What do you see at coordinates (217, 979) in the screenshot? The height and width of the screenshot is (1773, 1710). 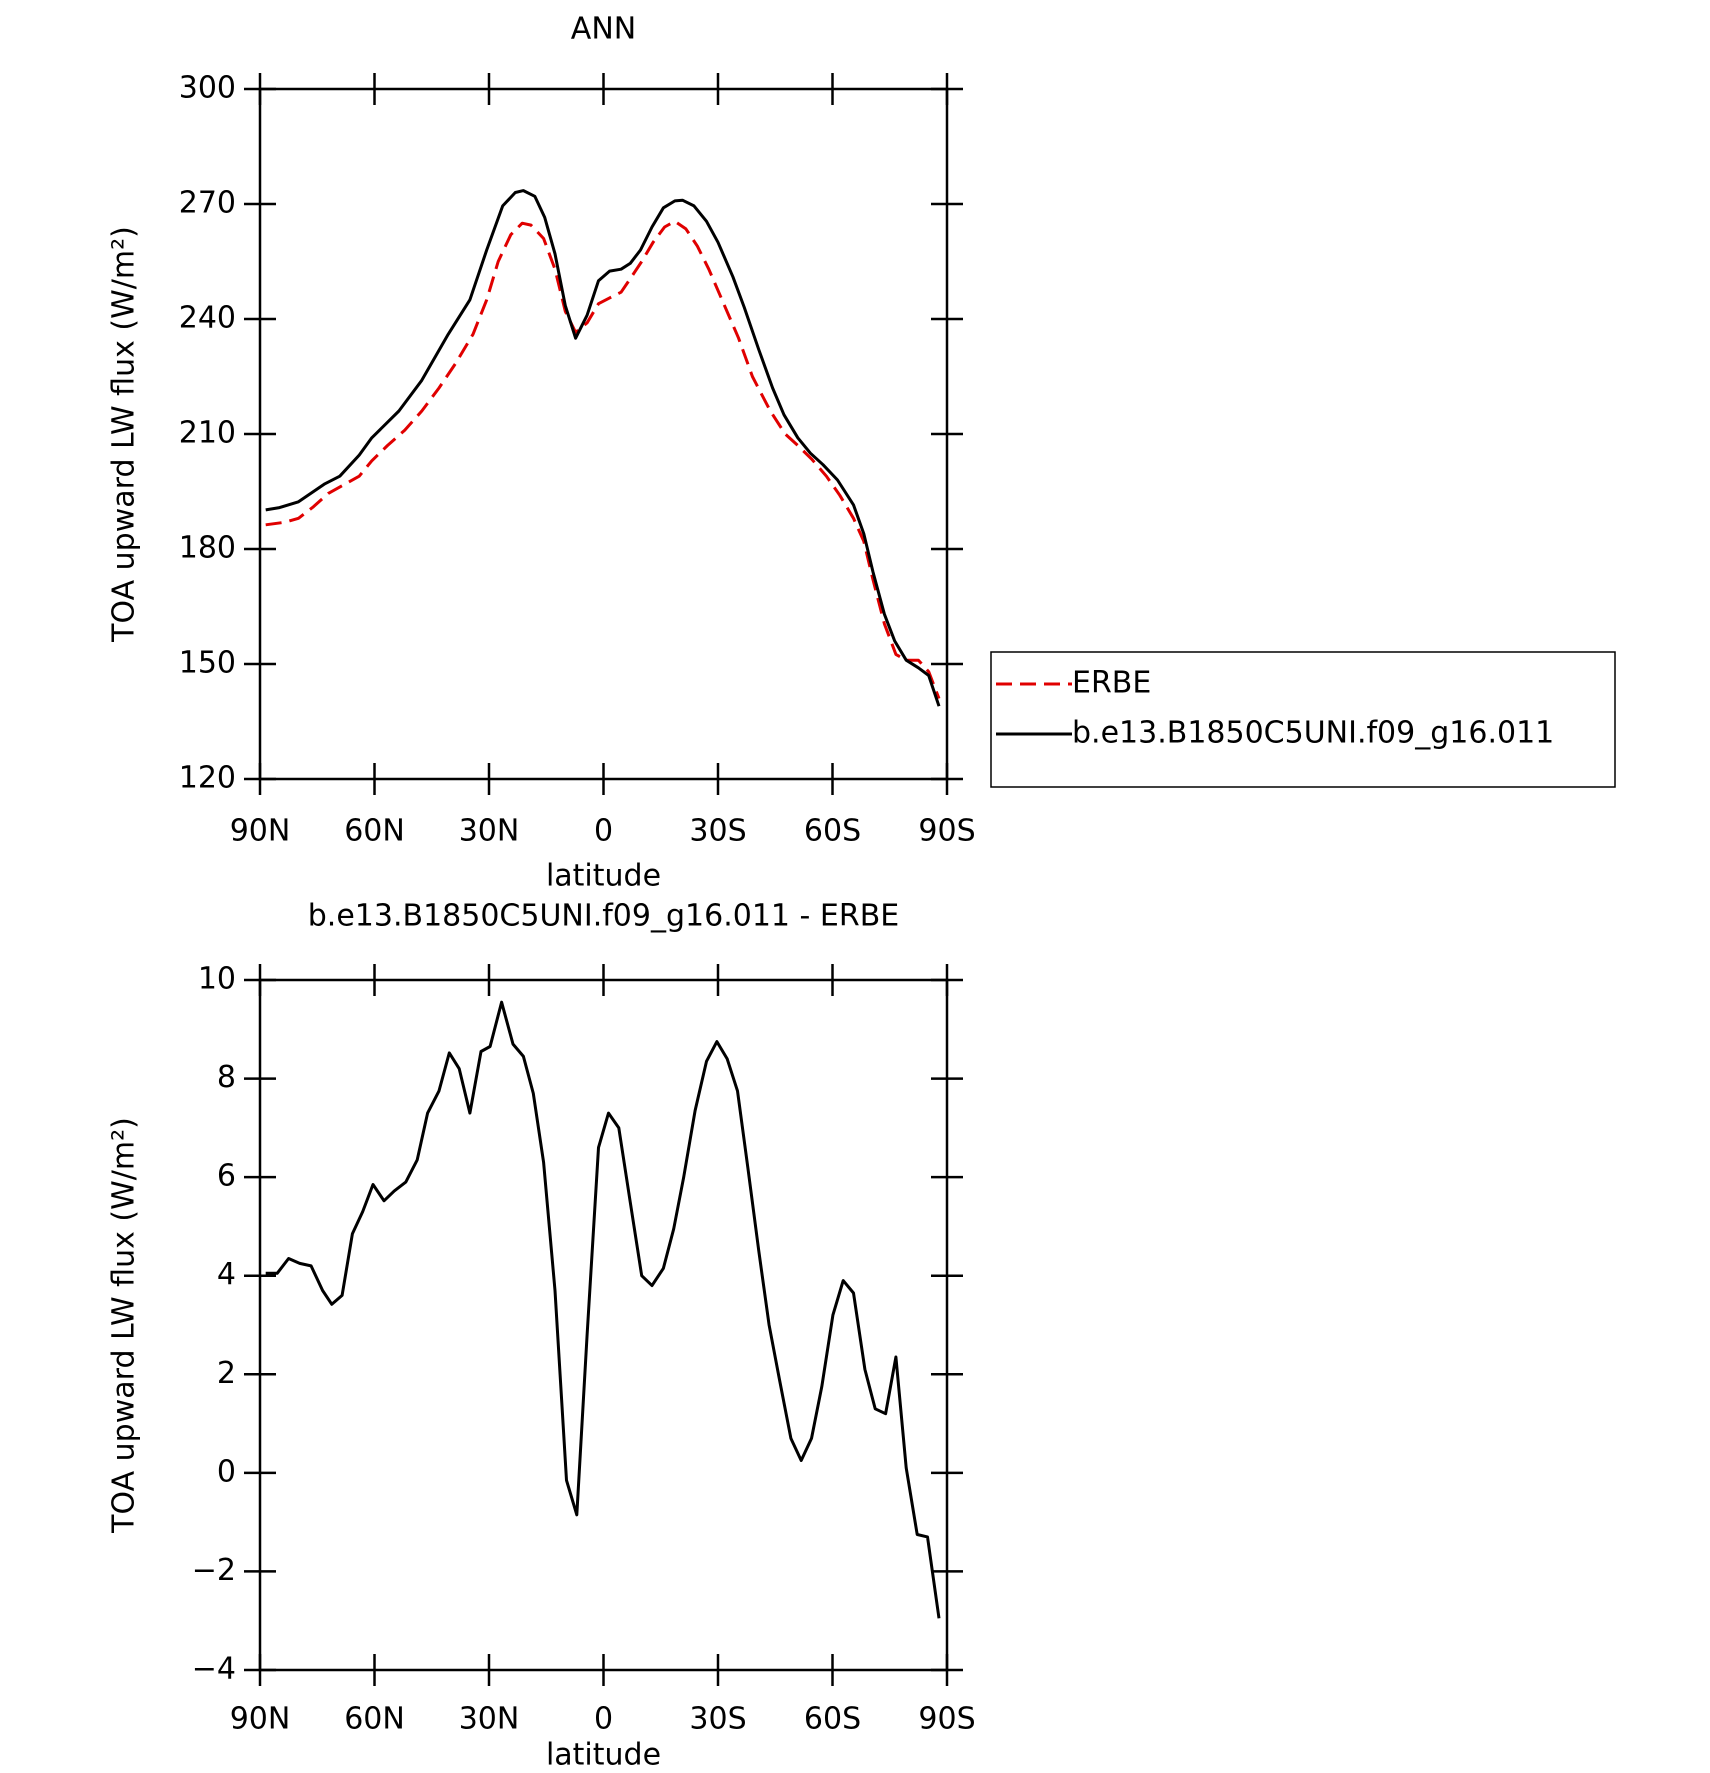 I see `y-tick-label: 10` at bounding box center [217, 979].